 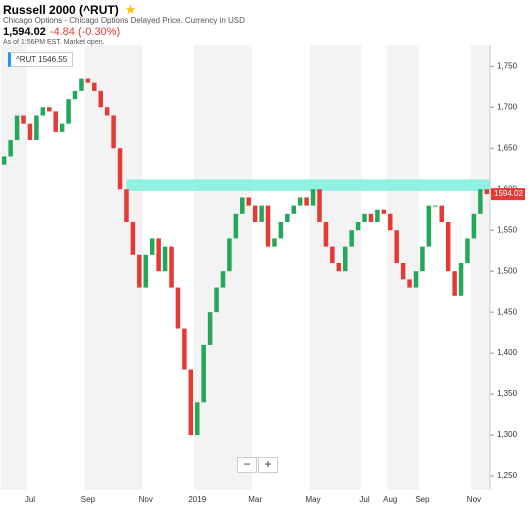 What do you see at coordinates (24, 32) in the screenshot?
I see `price: 1,594.02` at bounding box center [24, 32].